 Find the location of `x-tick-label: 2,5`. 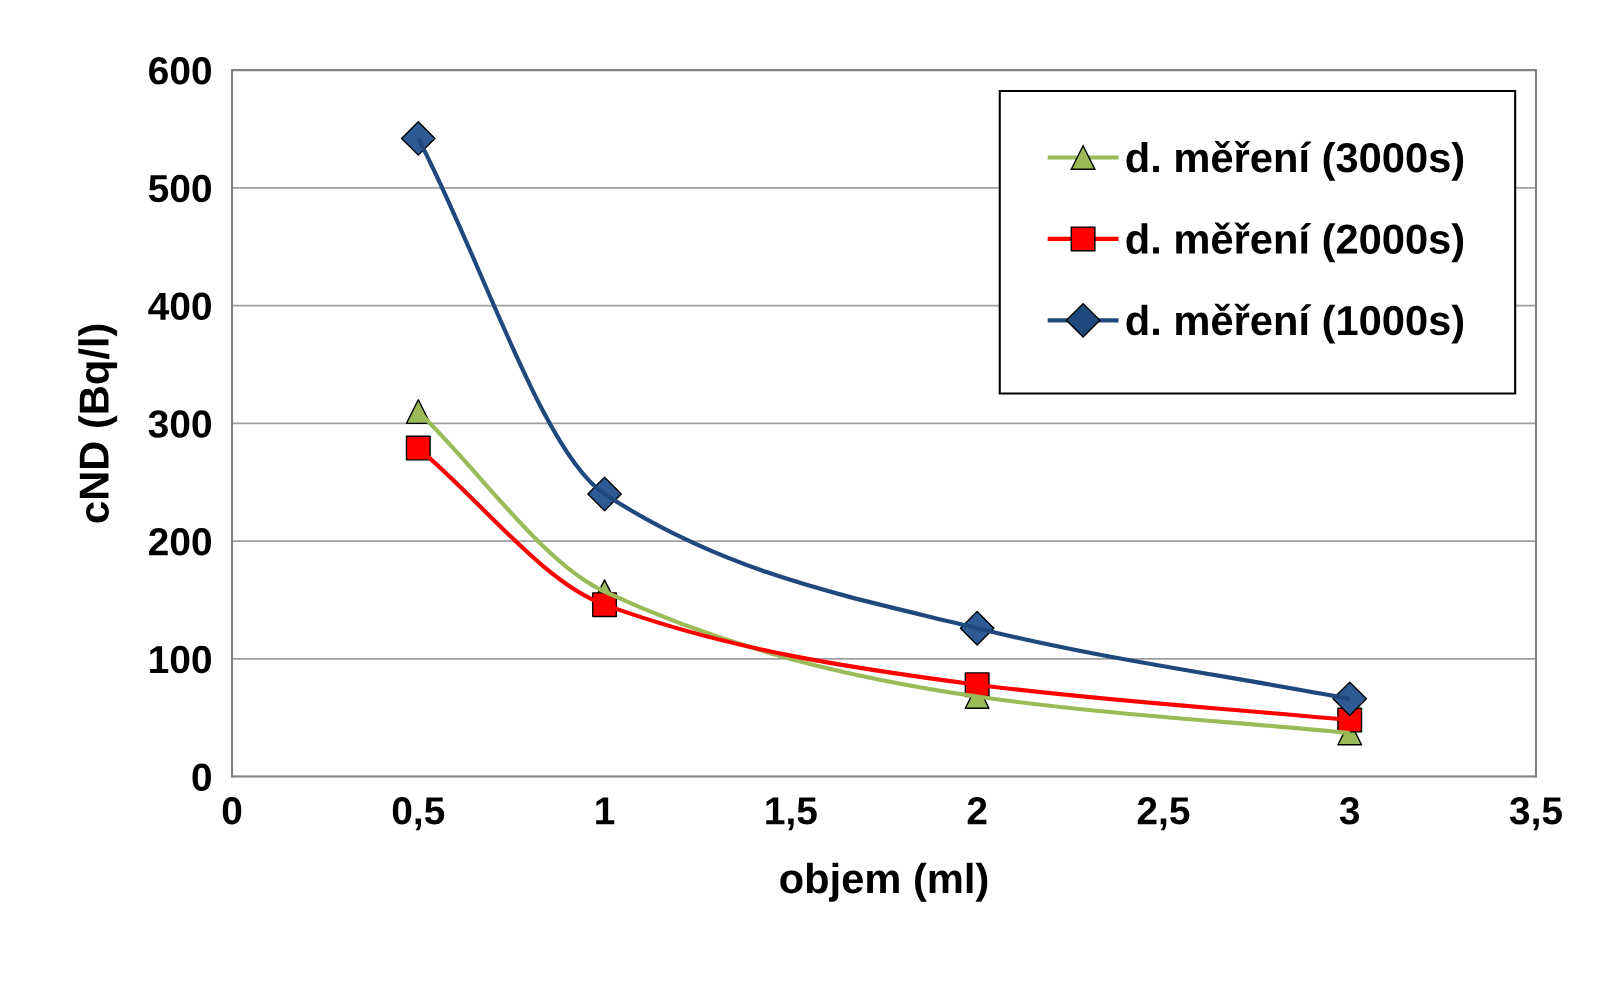

x-tick-label: 2,5 is located at coordinates (1163, 814).